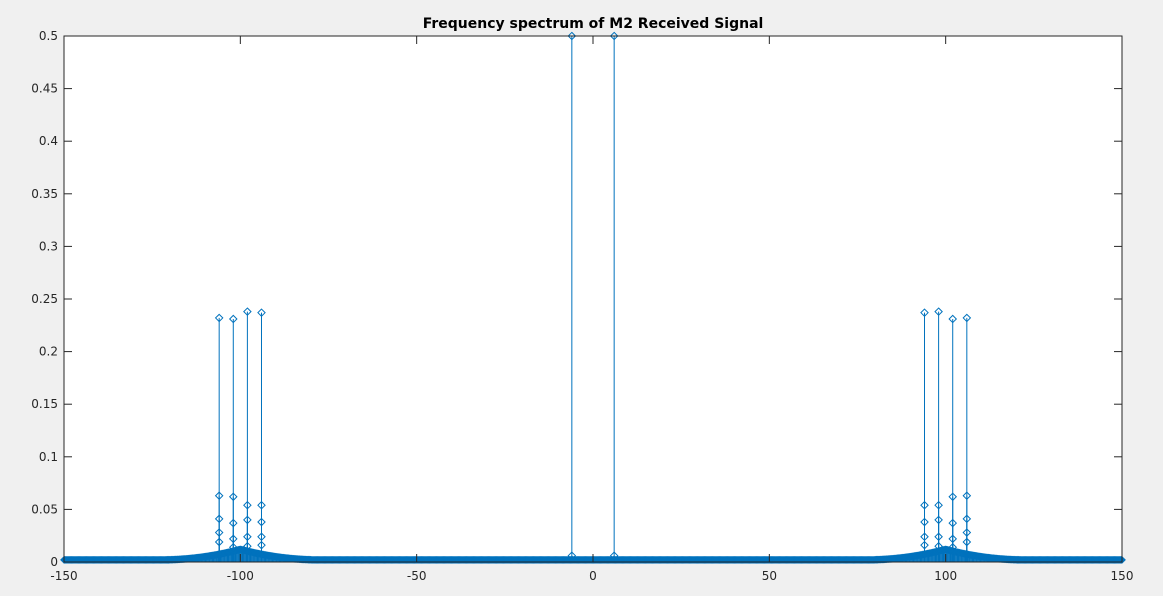 The image size is (1163, 596). Describe the element at coordinates (44, 404) in the screenshot. I see `y-tick-label: 0.15` at that location.